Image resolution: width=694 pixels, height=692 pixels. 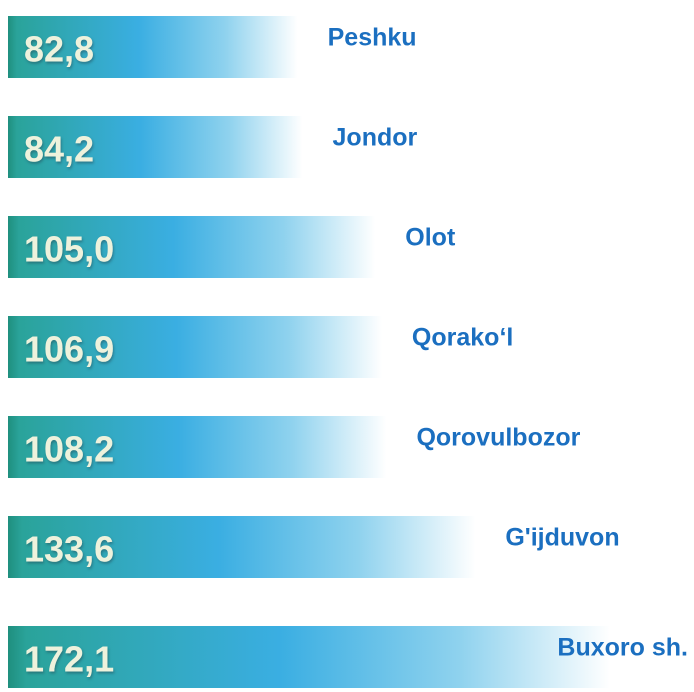 What do you see at coordinates (498, 438) in the screenshot?
I see `category-label: Qorovulbozor` at bounding box center [498, 438].